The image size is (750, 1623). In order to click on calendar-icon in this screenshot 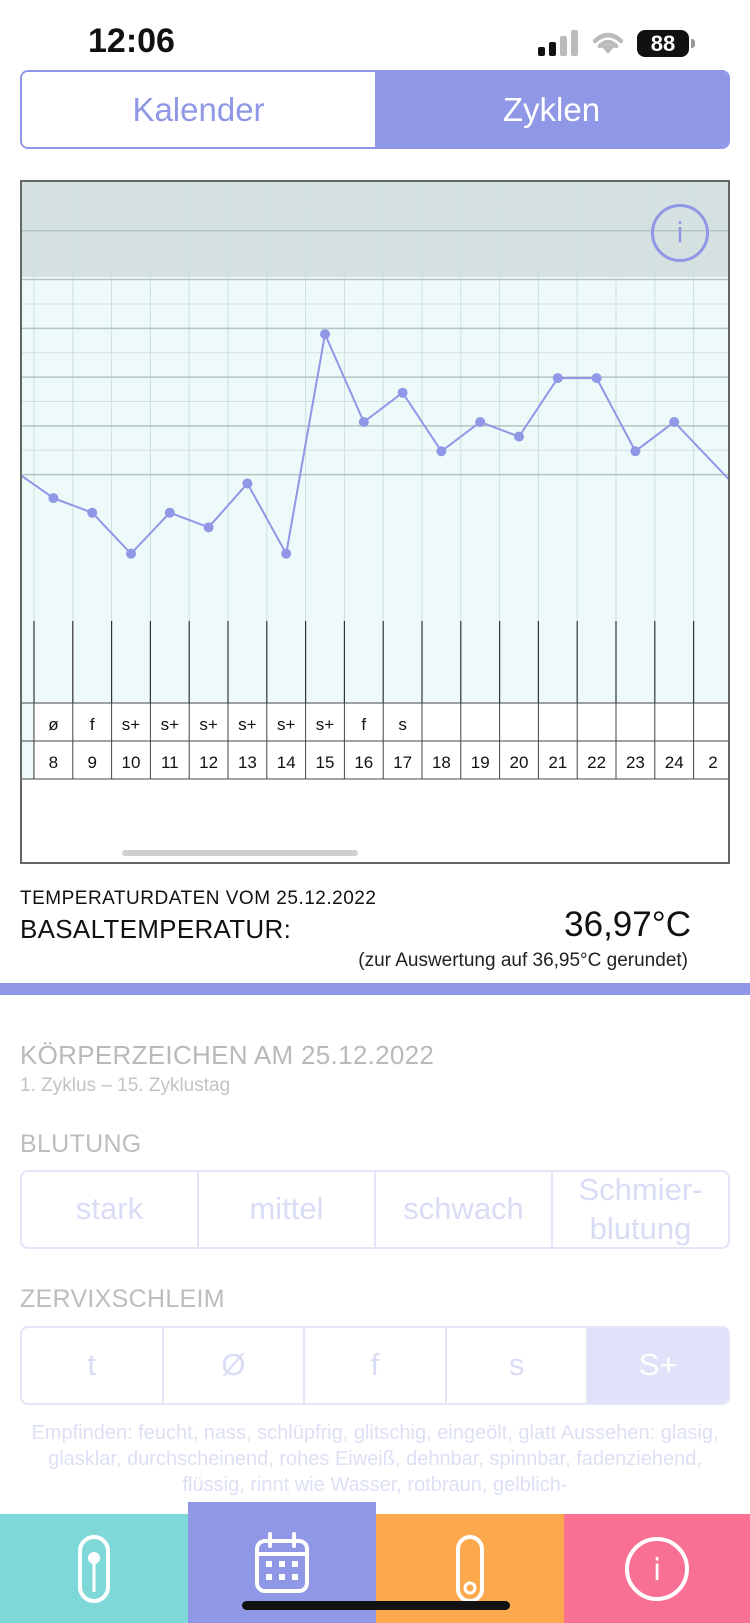, I will do `click(282, 1562)`.